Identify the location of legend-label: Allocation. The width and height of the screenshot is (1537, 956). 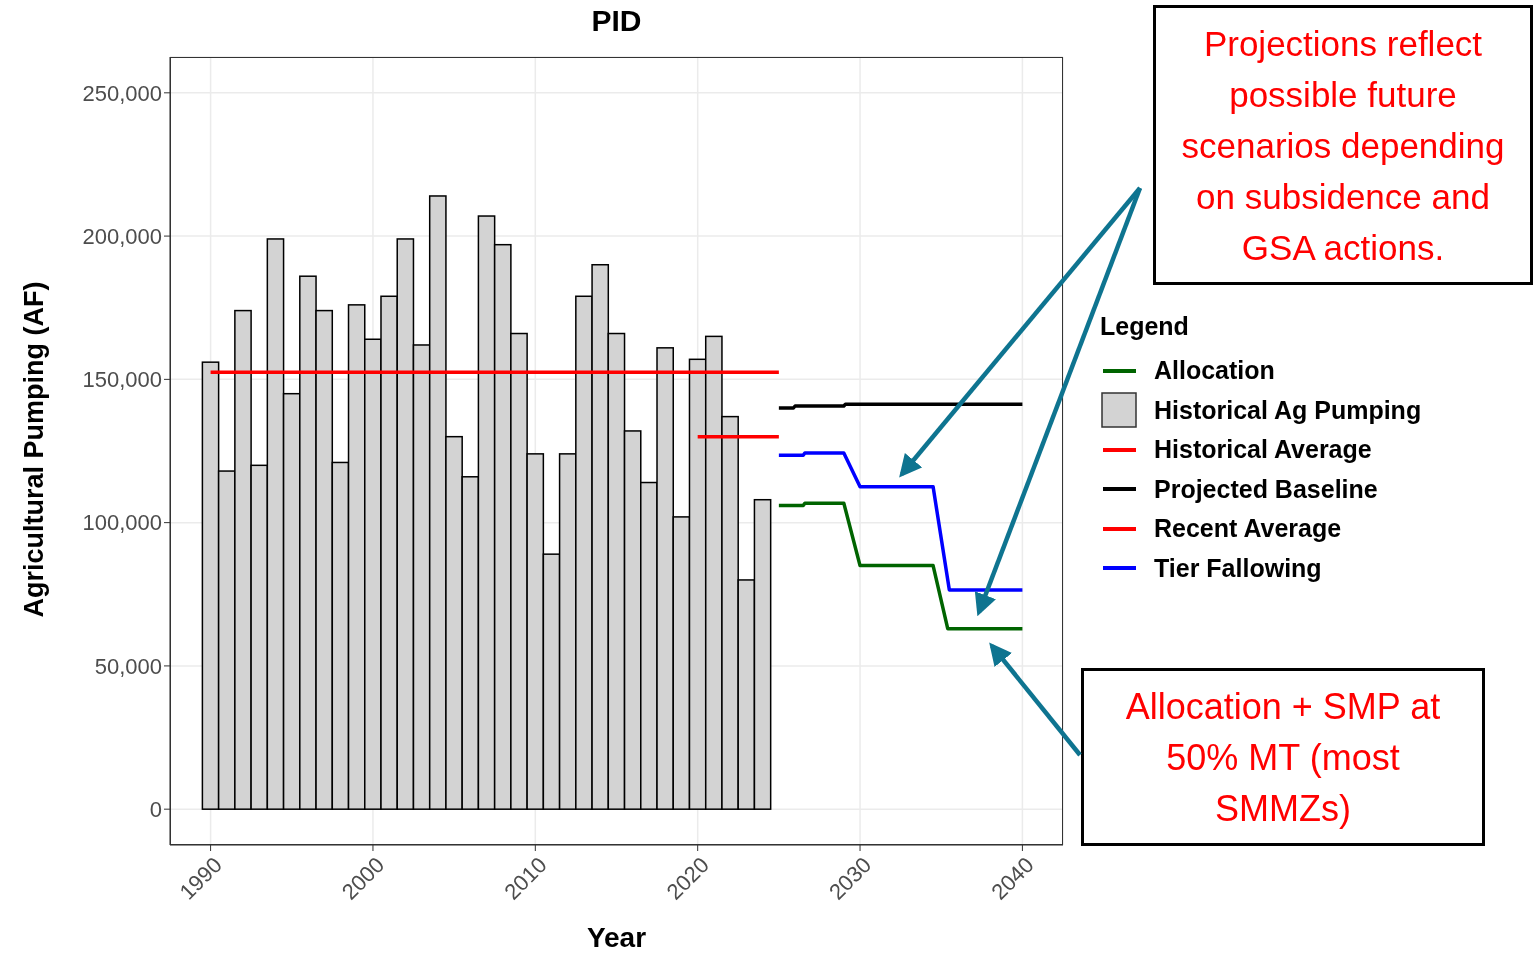
(1214, 371).